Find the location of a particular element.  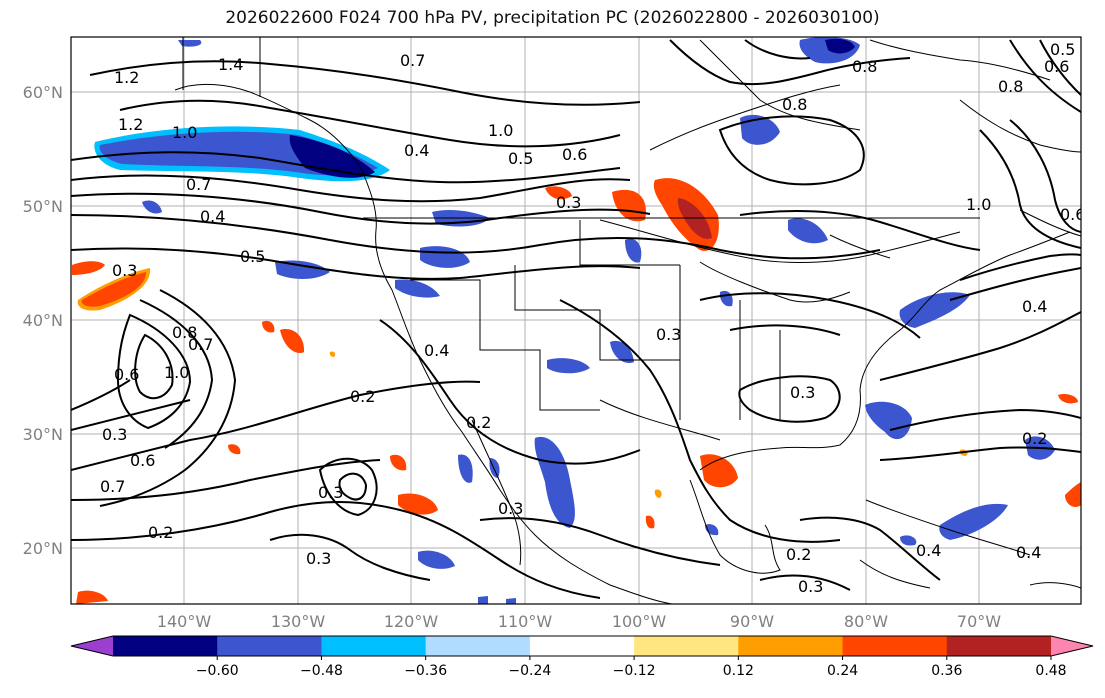

colorbar-tick-label: 0.48 is located at coordinates (1050, 671).